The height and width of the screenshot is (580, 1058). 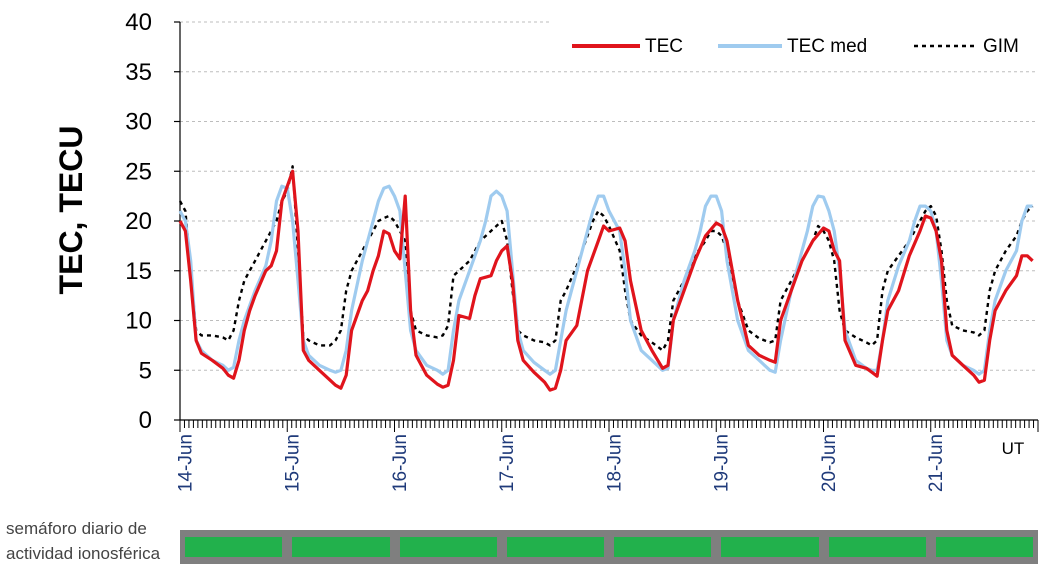 What do you see at coordinates (609, 547) in the screenshot?
I see `semaforo-bar` at bounding box center [609, 547].